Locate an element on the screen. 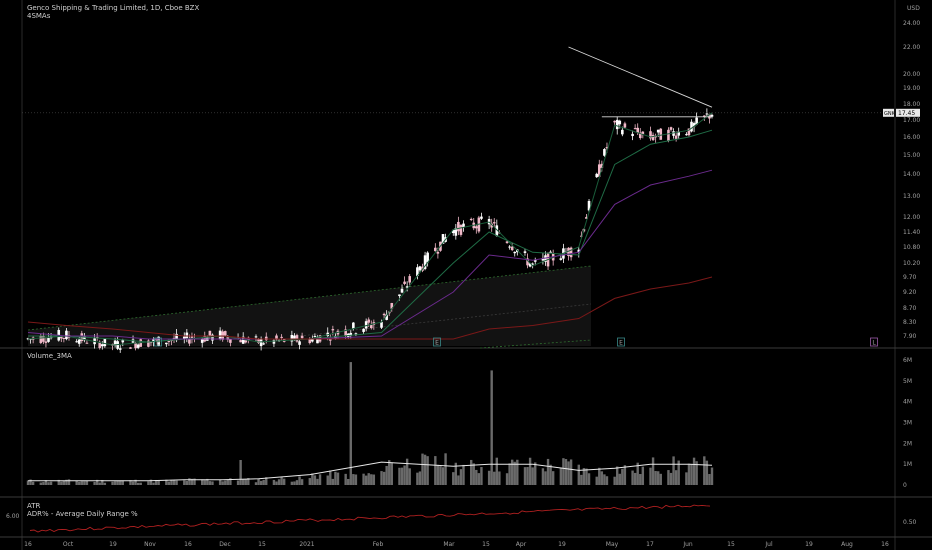  price-tick-label: 16.00 is located at coordinates (911, 137).